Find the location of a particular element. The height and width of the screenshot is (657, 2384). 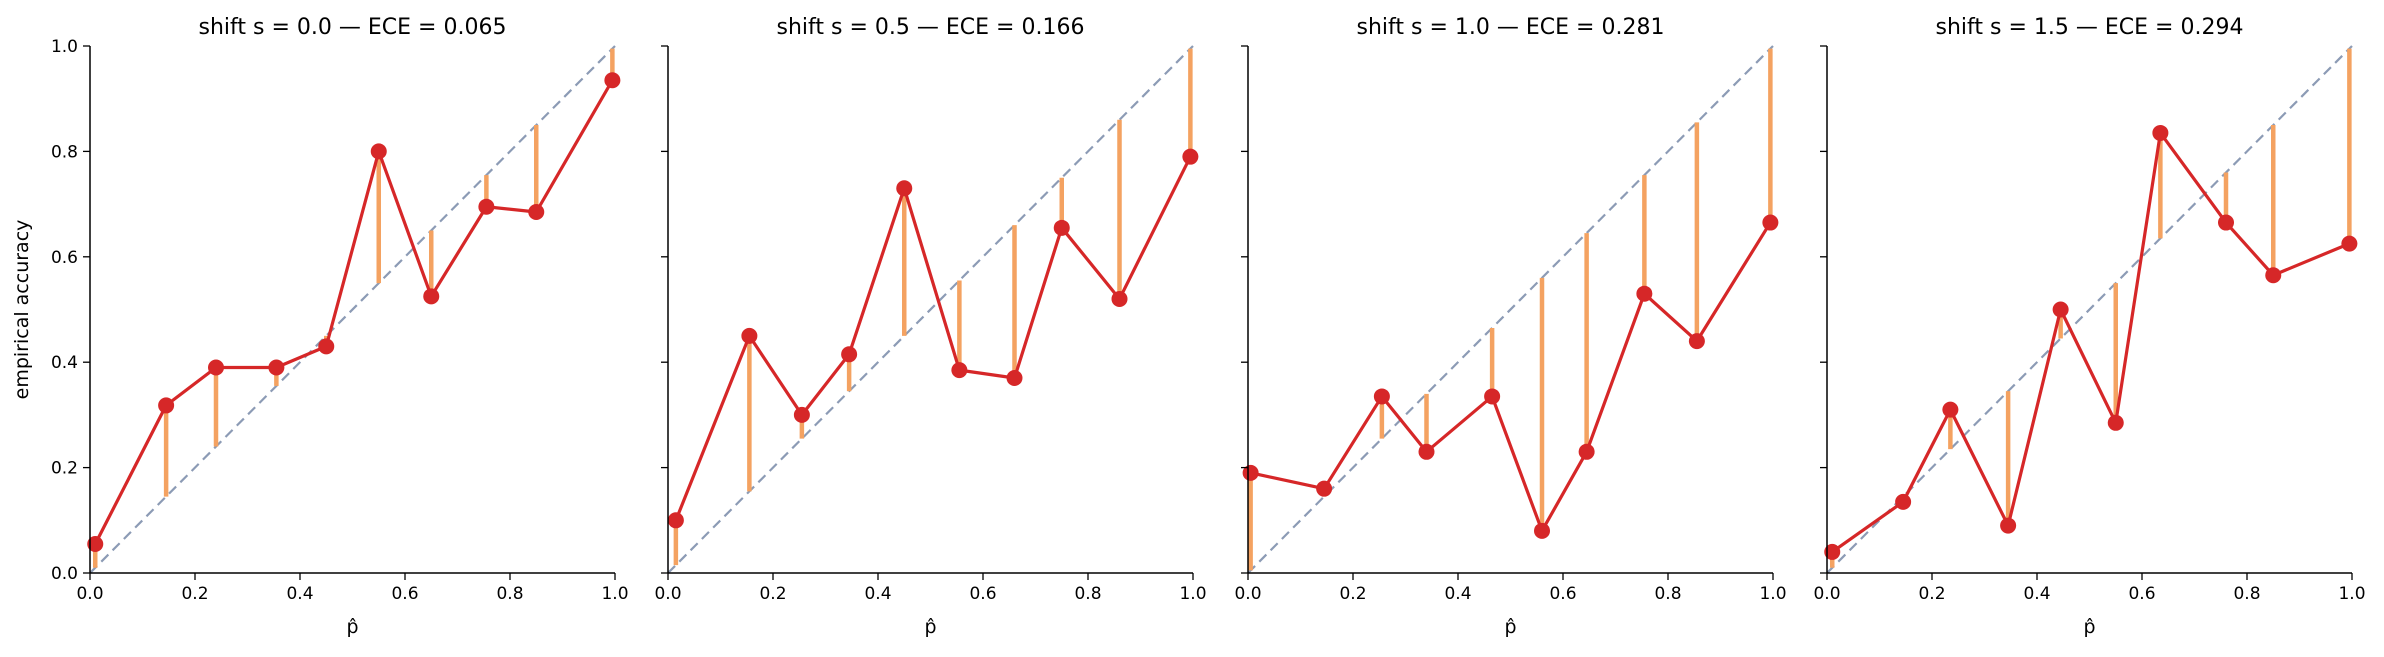

panel-title: shift s = 0.0 — ECE = 0.065 is located at coordinates (353, 27).